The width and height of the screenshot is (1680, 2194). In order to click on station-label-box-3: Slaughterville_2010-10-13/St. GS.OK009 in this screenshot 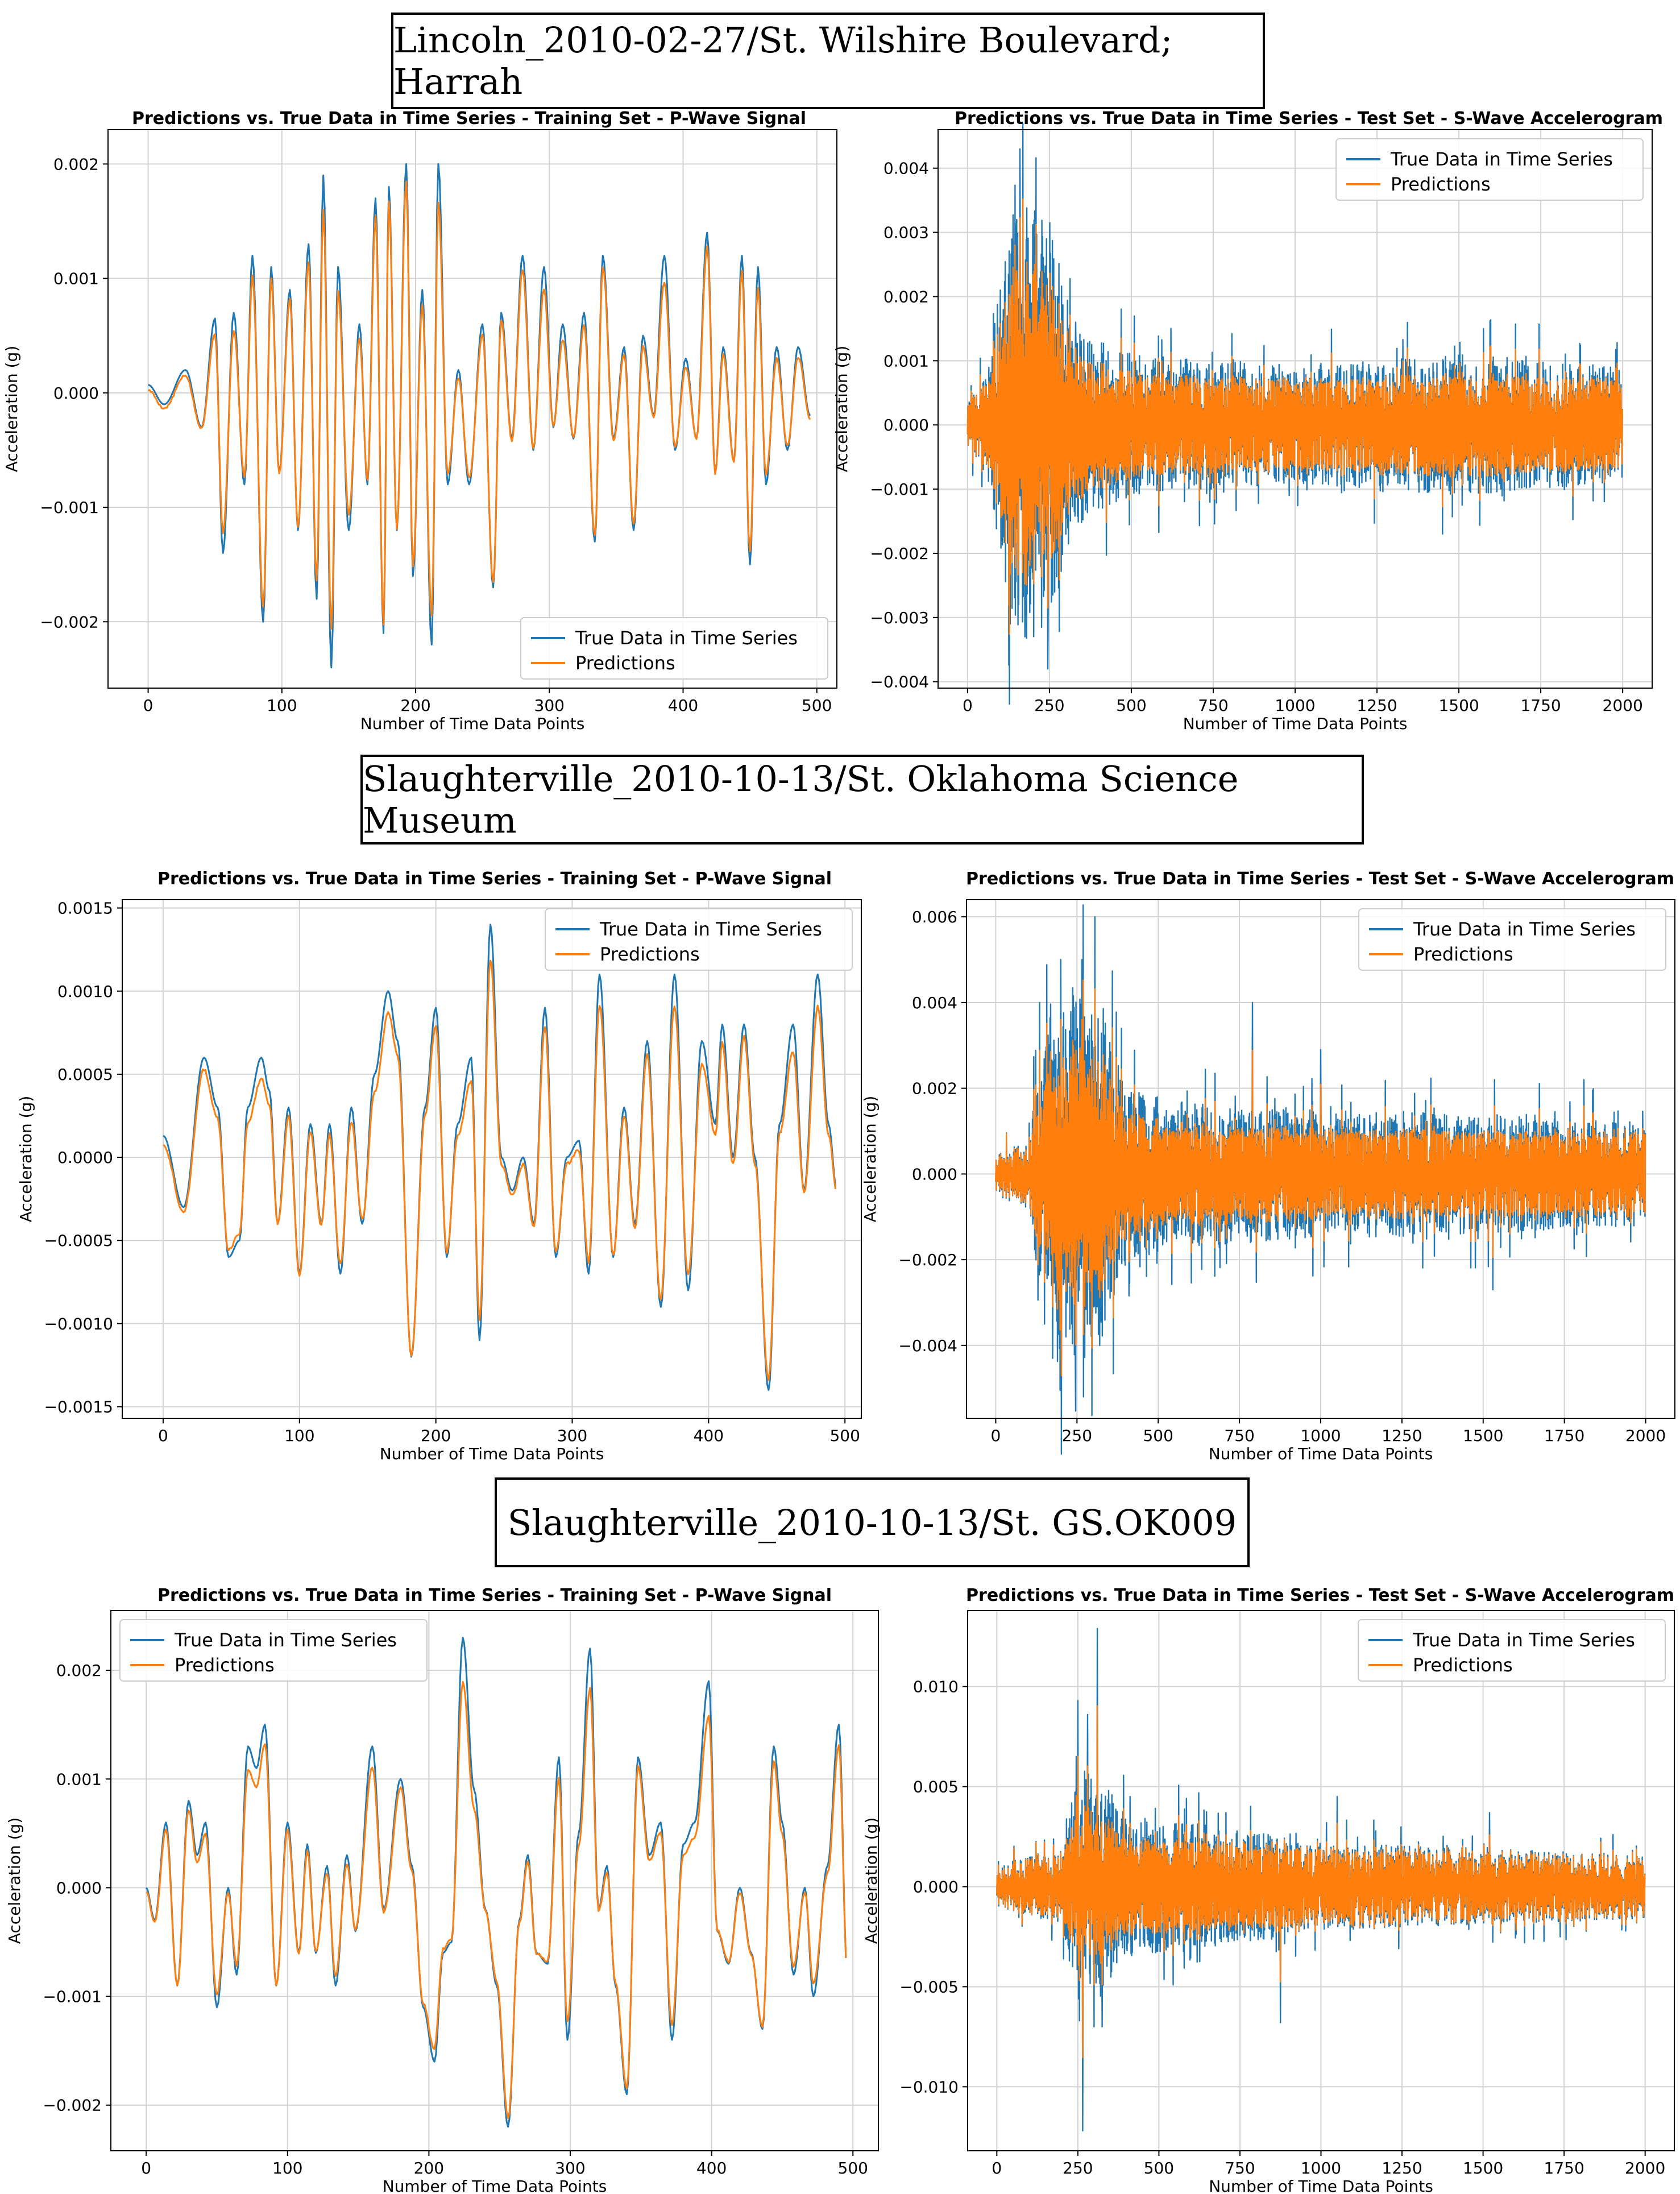, I will do `click(872, 1522)`.